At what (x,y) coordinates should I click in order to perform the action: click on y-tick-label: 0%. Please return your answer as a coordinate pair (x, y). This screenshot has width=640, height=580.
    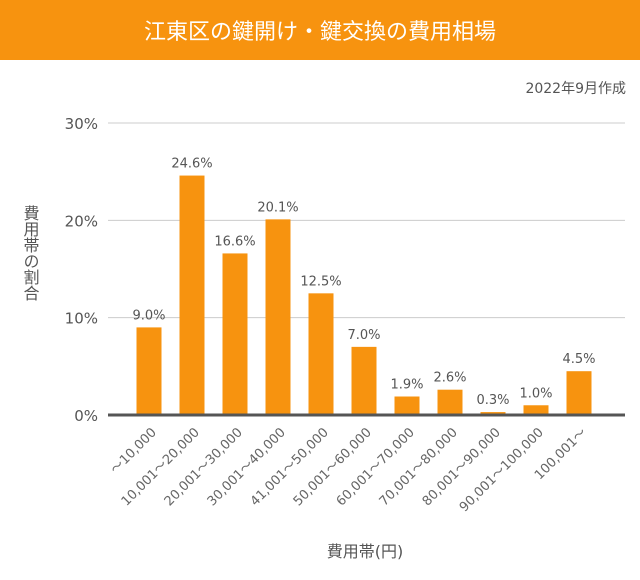
    Looking at the image, I should click on (86, 416).